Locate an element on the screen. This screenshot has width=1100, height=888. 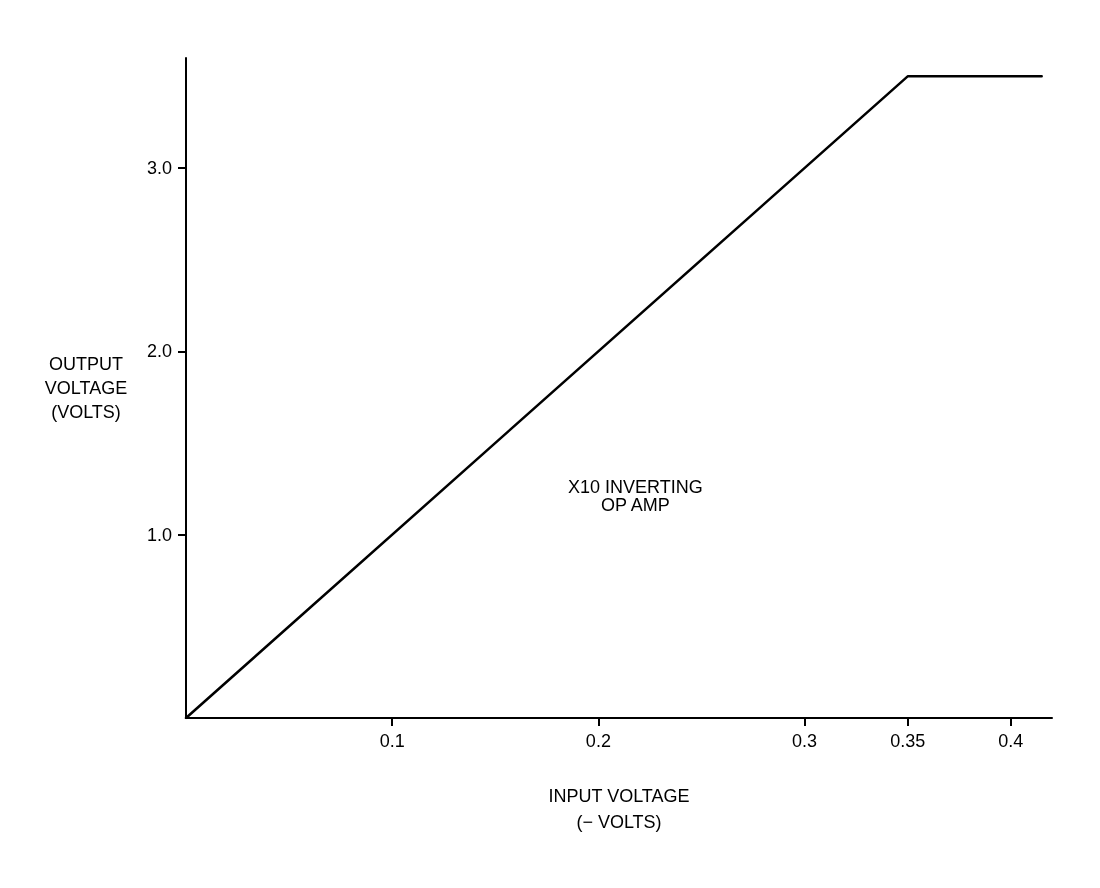
y-tick-label: 3.0 is located at coordinates (159, 168).